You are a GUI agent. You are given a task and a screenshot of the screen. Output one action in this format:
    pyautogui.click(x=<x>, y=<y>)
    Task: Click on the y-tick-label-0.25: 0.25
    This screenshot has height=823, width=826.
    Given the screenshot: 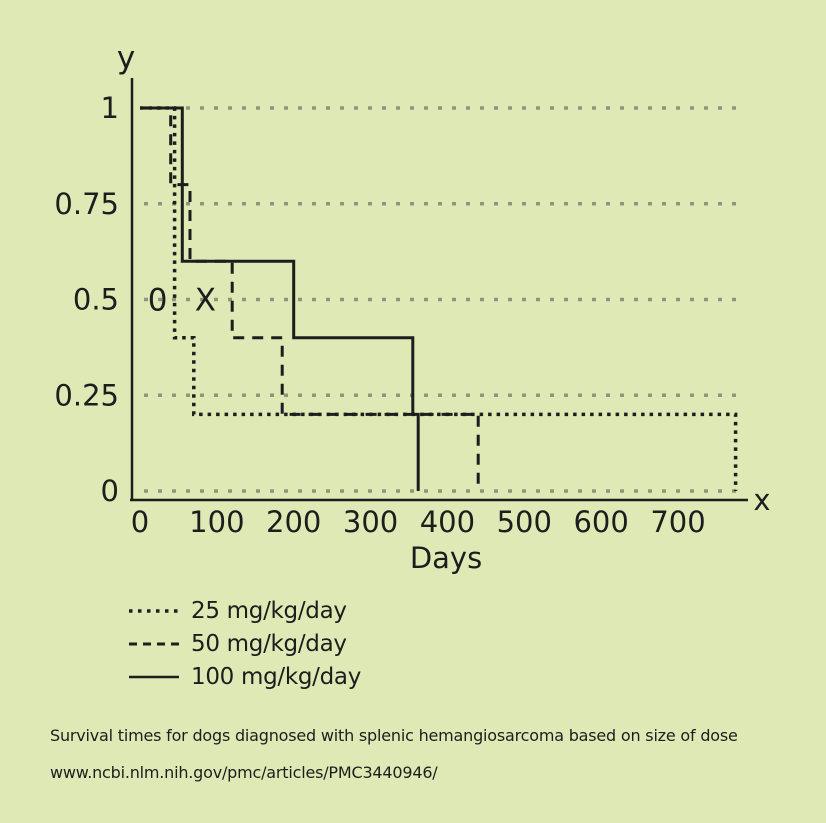 What is the action you would take?
    pyautogui.click(x=86, y=395)
    